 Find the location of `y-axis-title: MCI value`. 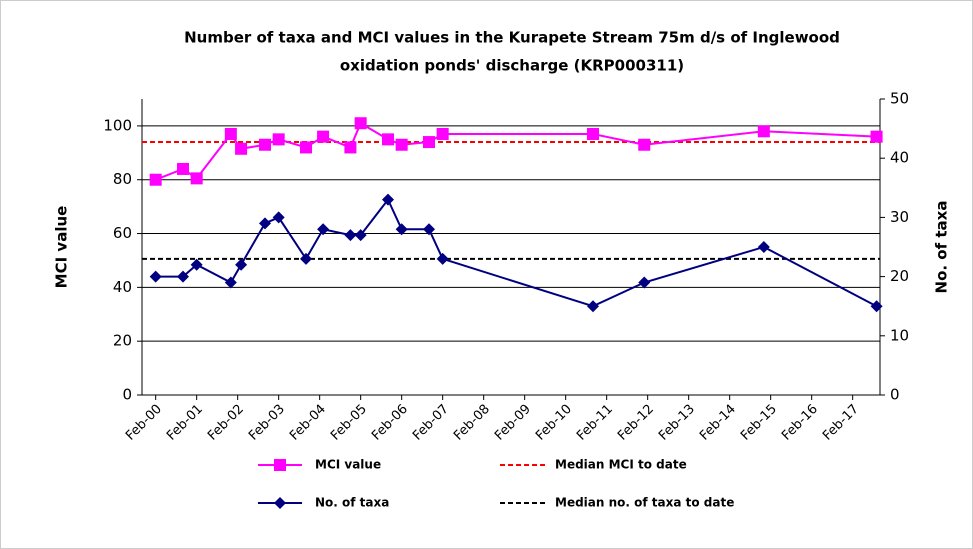

y-axis-title: MCI value is located at coordinates (62, 247).